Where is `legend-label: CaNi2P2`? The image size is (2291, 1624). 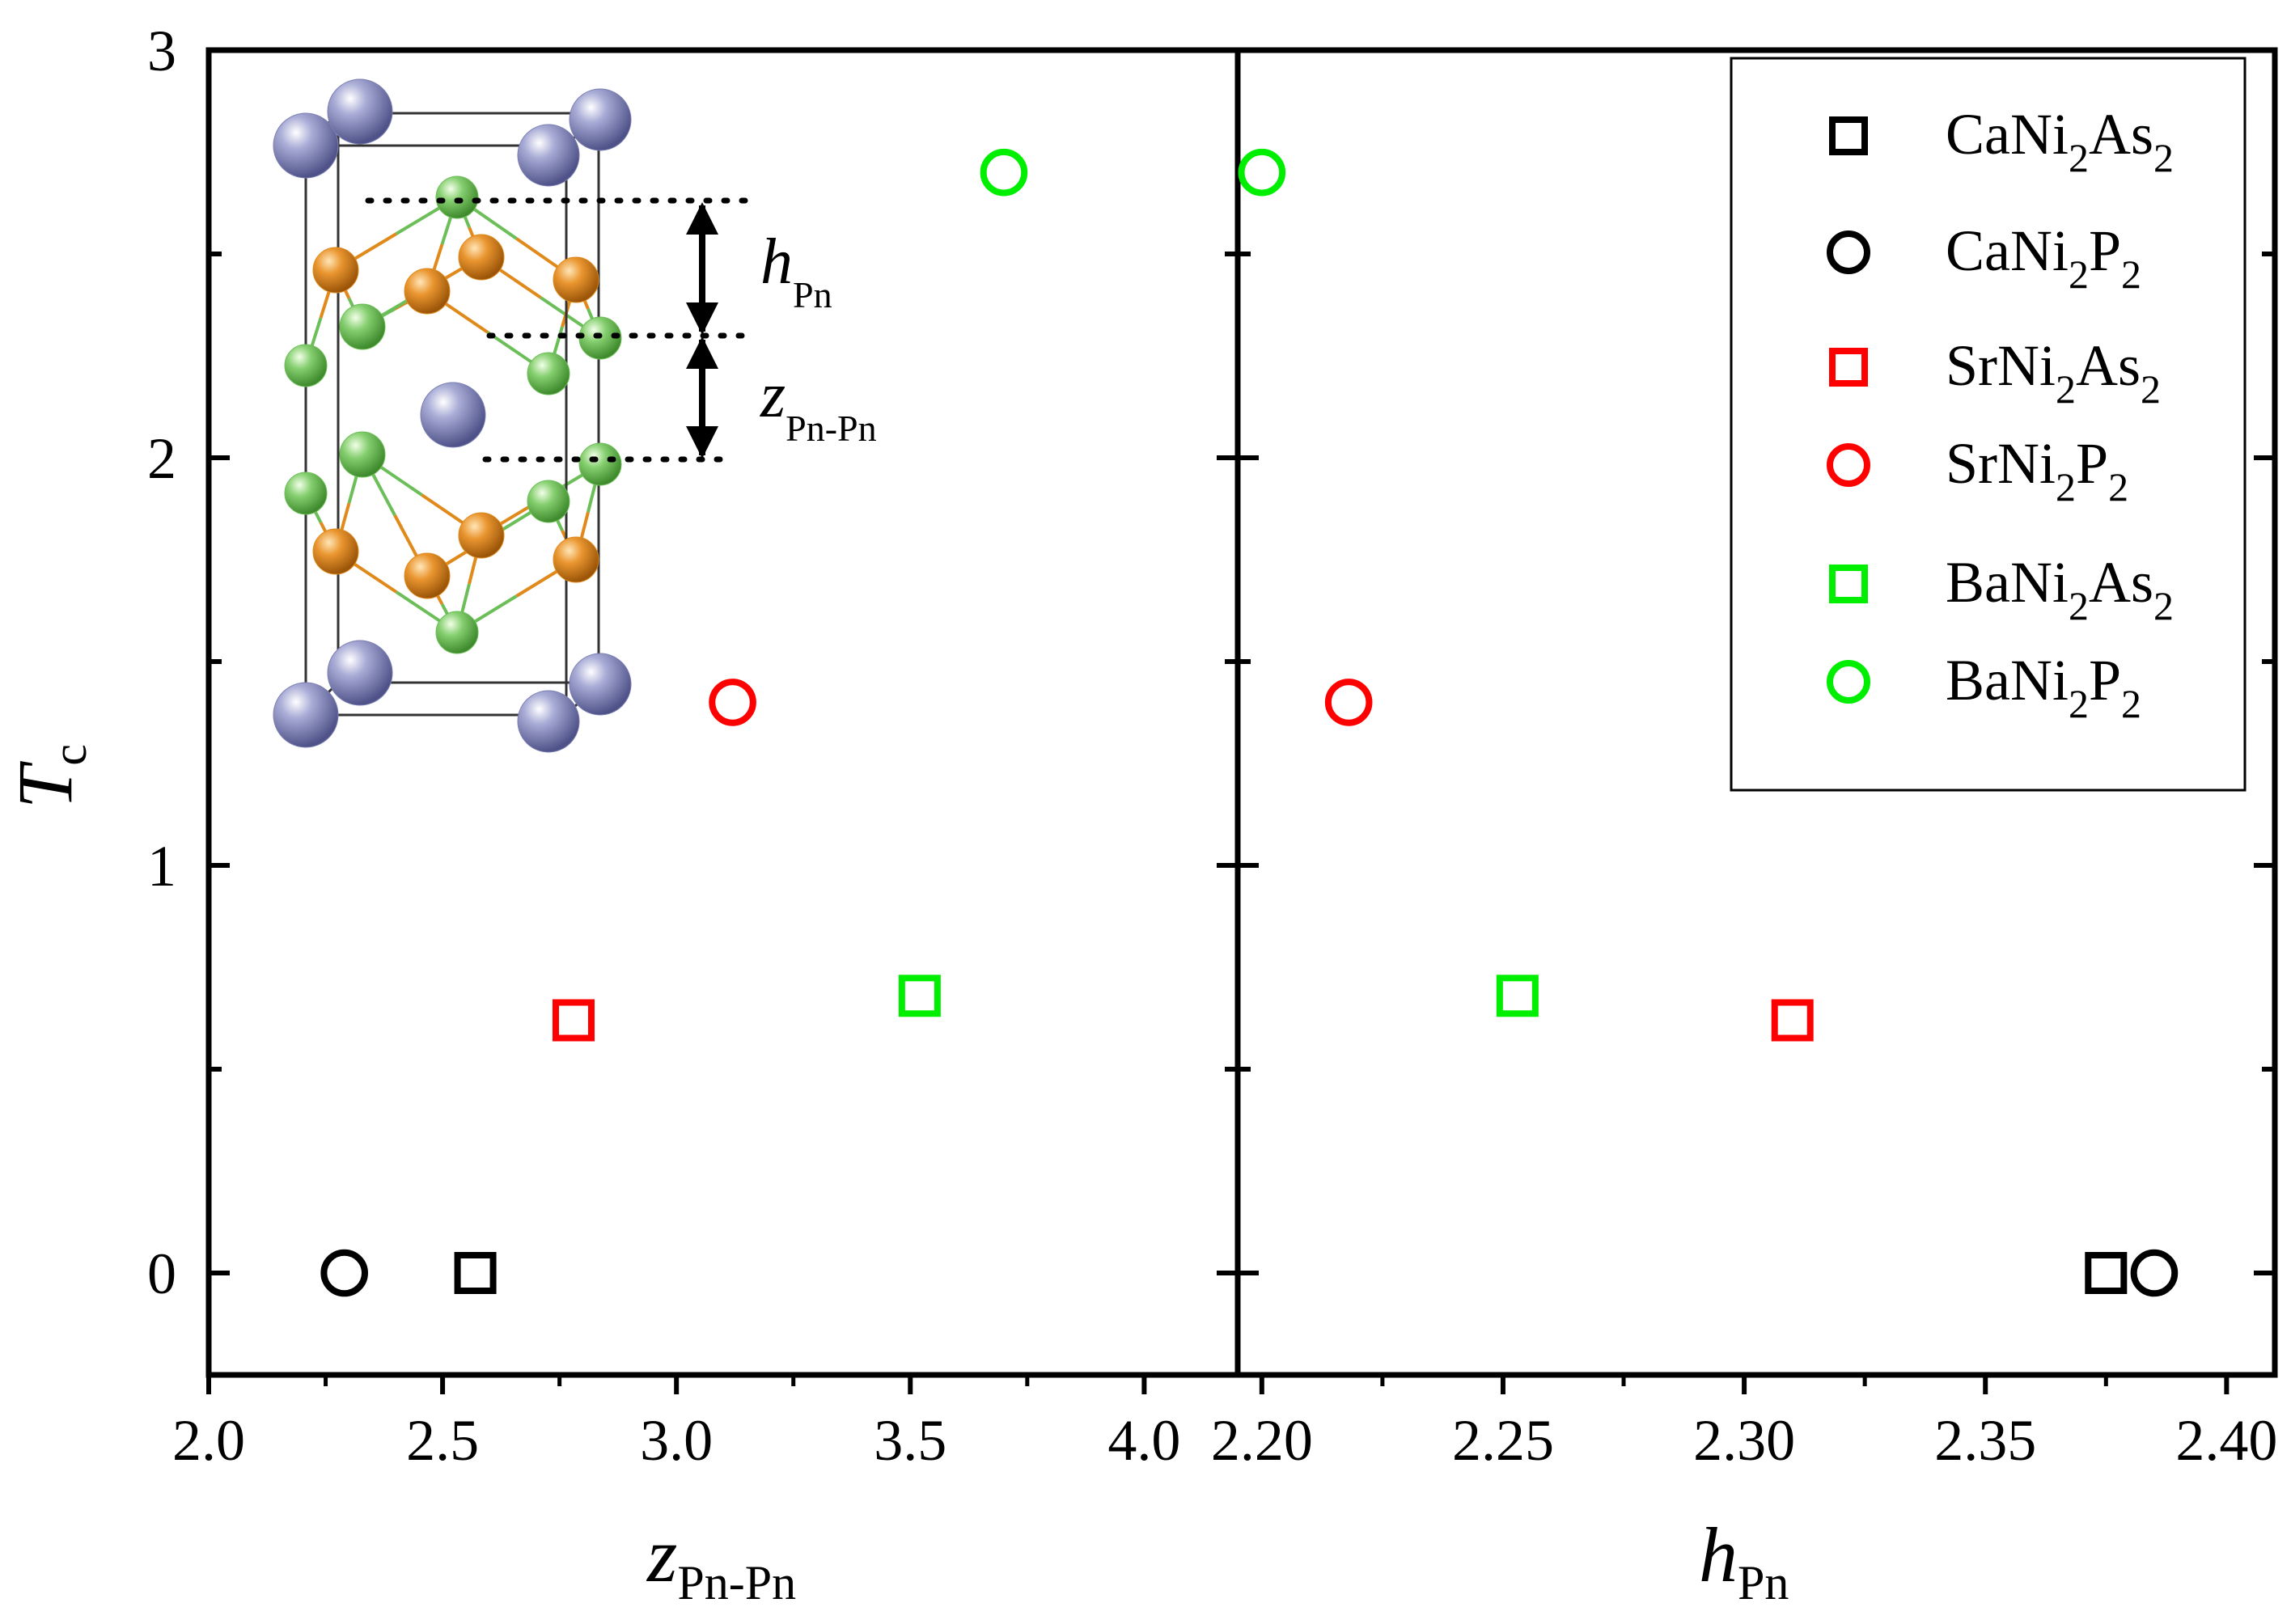 legend-label: CaNi2P2 is located at coordinates (2043, 257).